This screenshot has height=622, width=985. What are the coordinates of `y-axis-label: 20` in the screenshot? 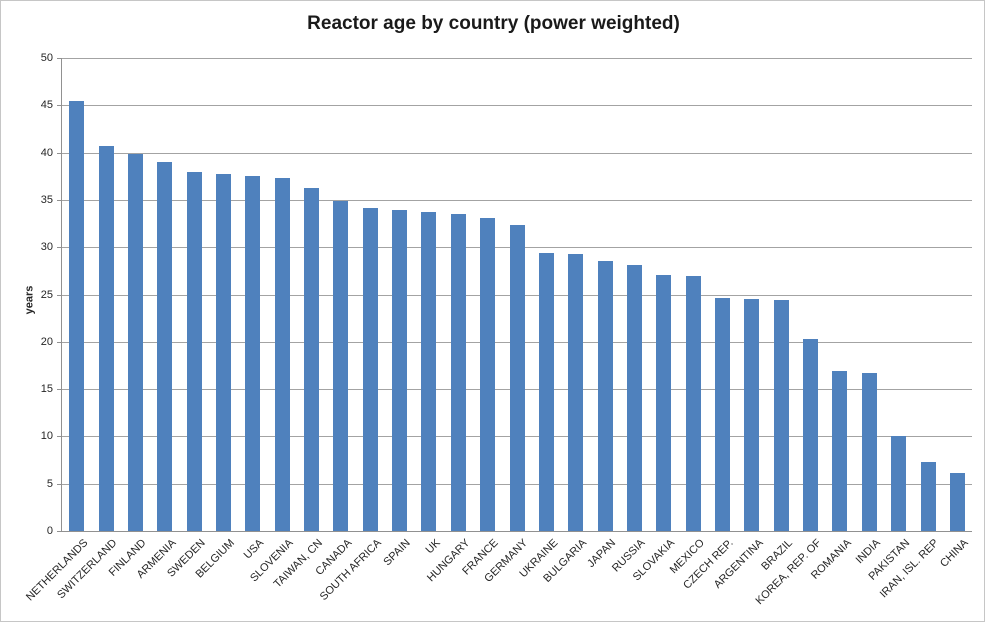 It's located at (46, 341).